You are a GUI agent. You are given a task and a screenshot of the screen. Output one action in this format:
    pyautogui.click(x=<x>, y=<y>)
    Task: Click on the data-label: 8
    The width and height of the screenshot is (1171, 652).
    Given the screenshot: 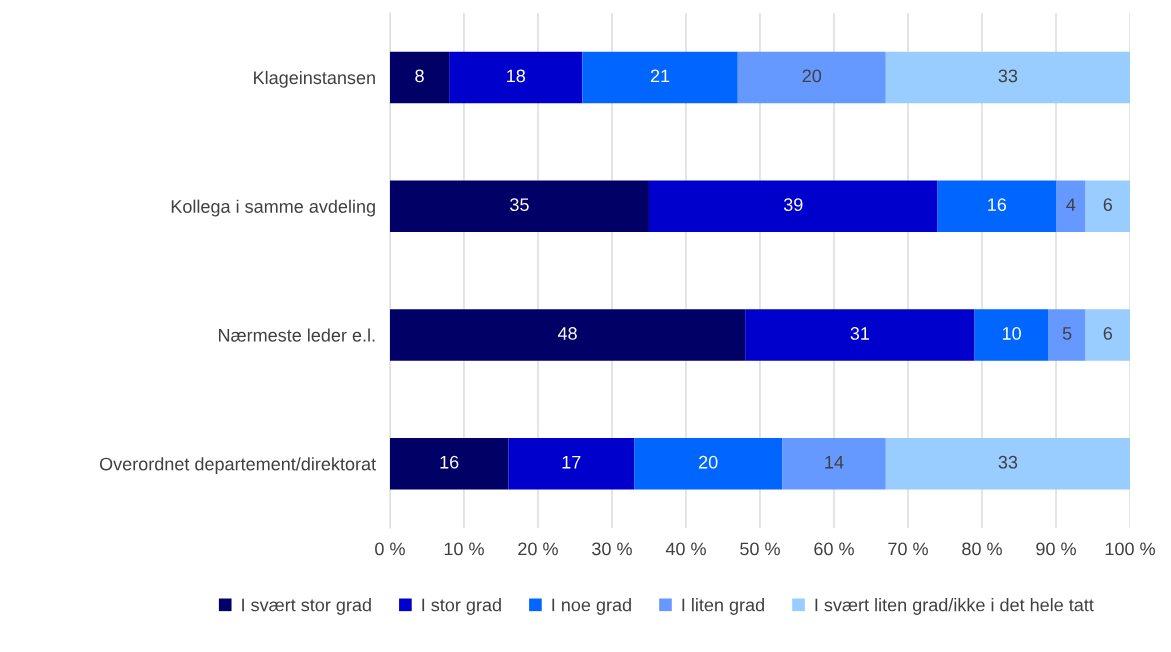 What is the action you would take?
    pyautogui.click(x=419, y=76)
    